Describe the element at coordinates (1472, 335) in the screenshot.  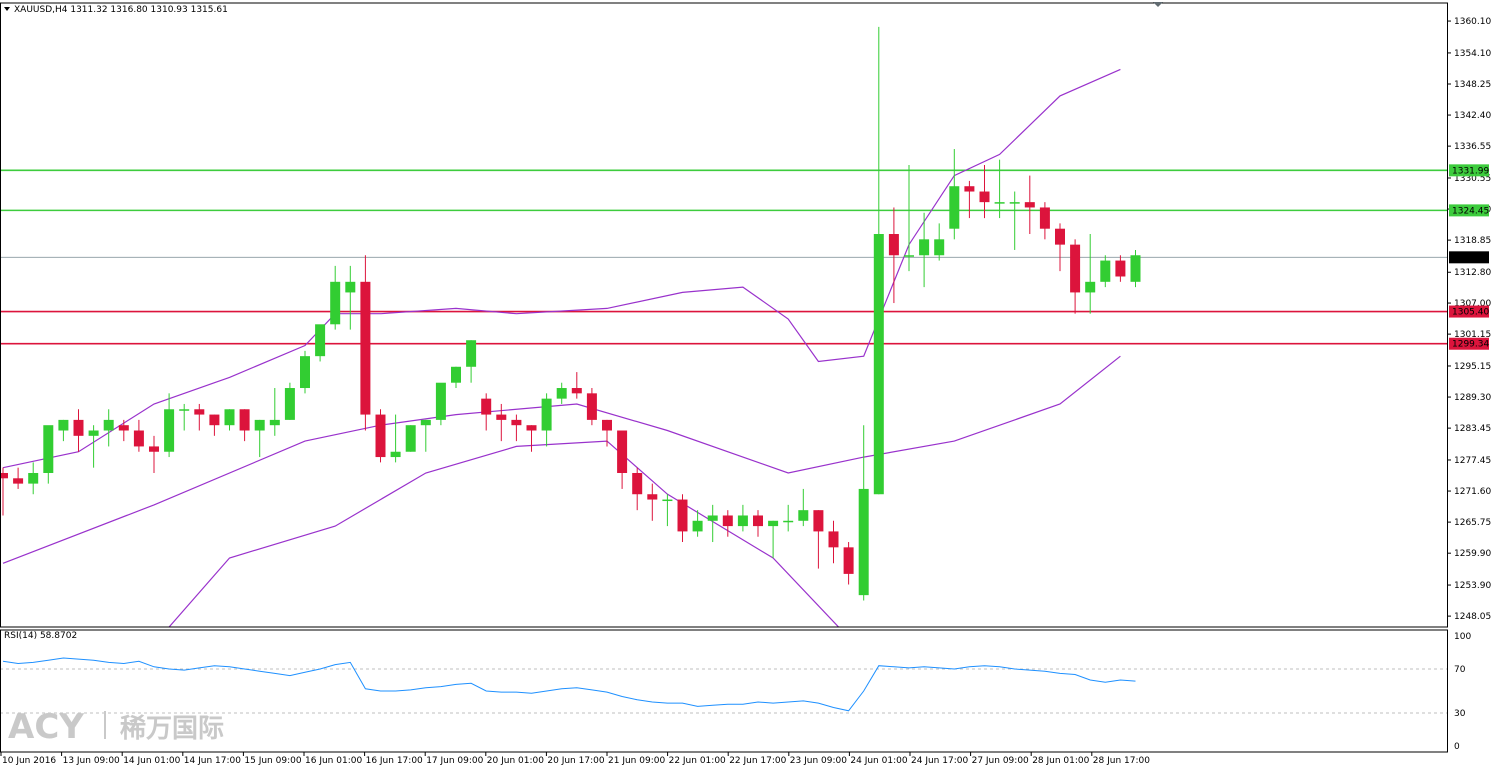
I see `y-tick-label: 1301.15` at that location.